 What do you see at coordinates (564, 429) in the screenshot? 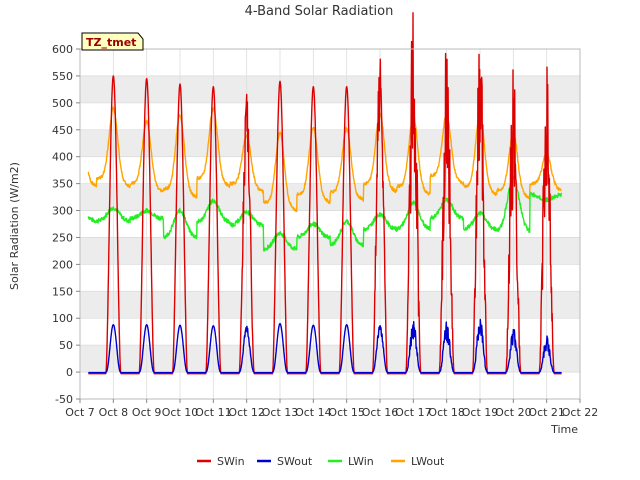
I see `x-axis-title: Time` at bounding box center [564, 429].